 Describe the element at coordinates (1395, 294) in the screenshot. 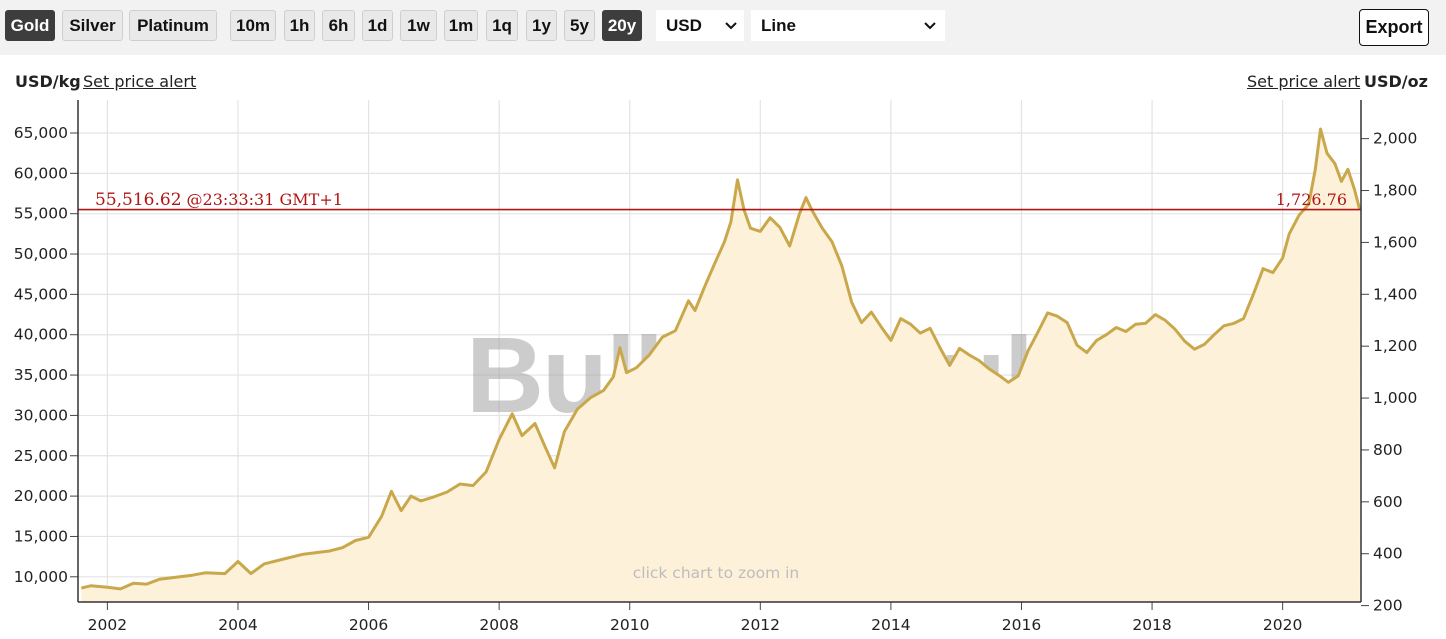

I see `right-tick-label: 1,400` at that location.